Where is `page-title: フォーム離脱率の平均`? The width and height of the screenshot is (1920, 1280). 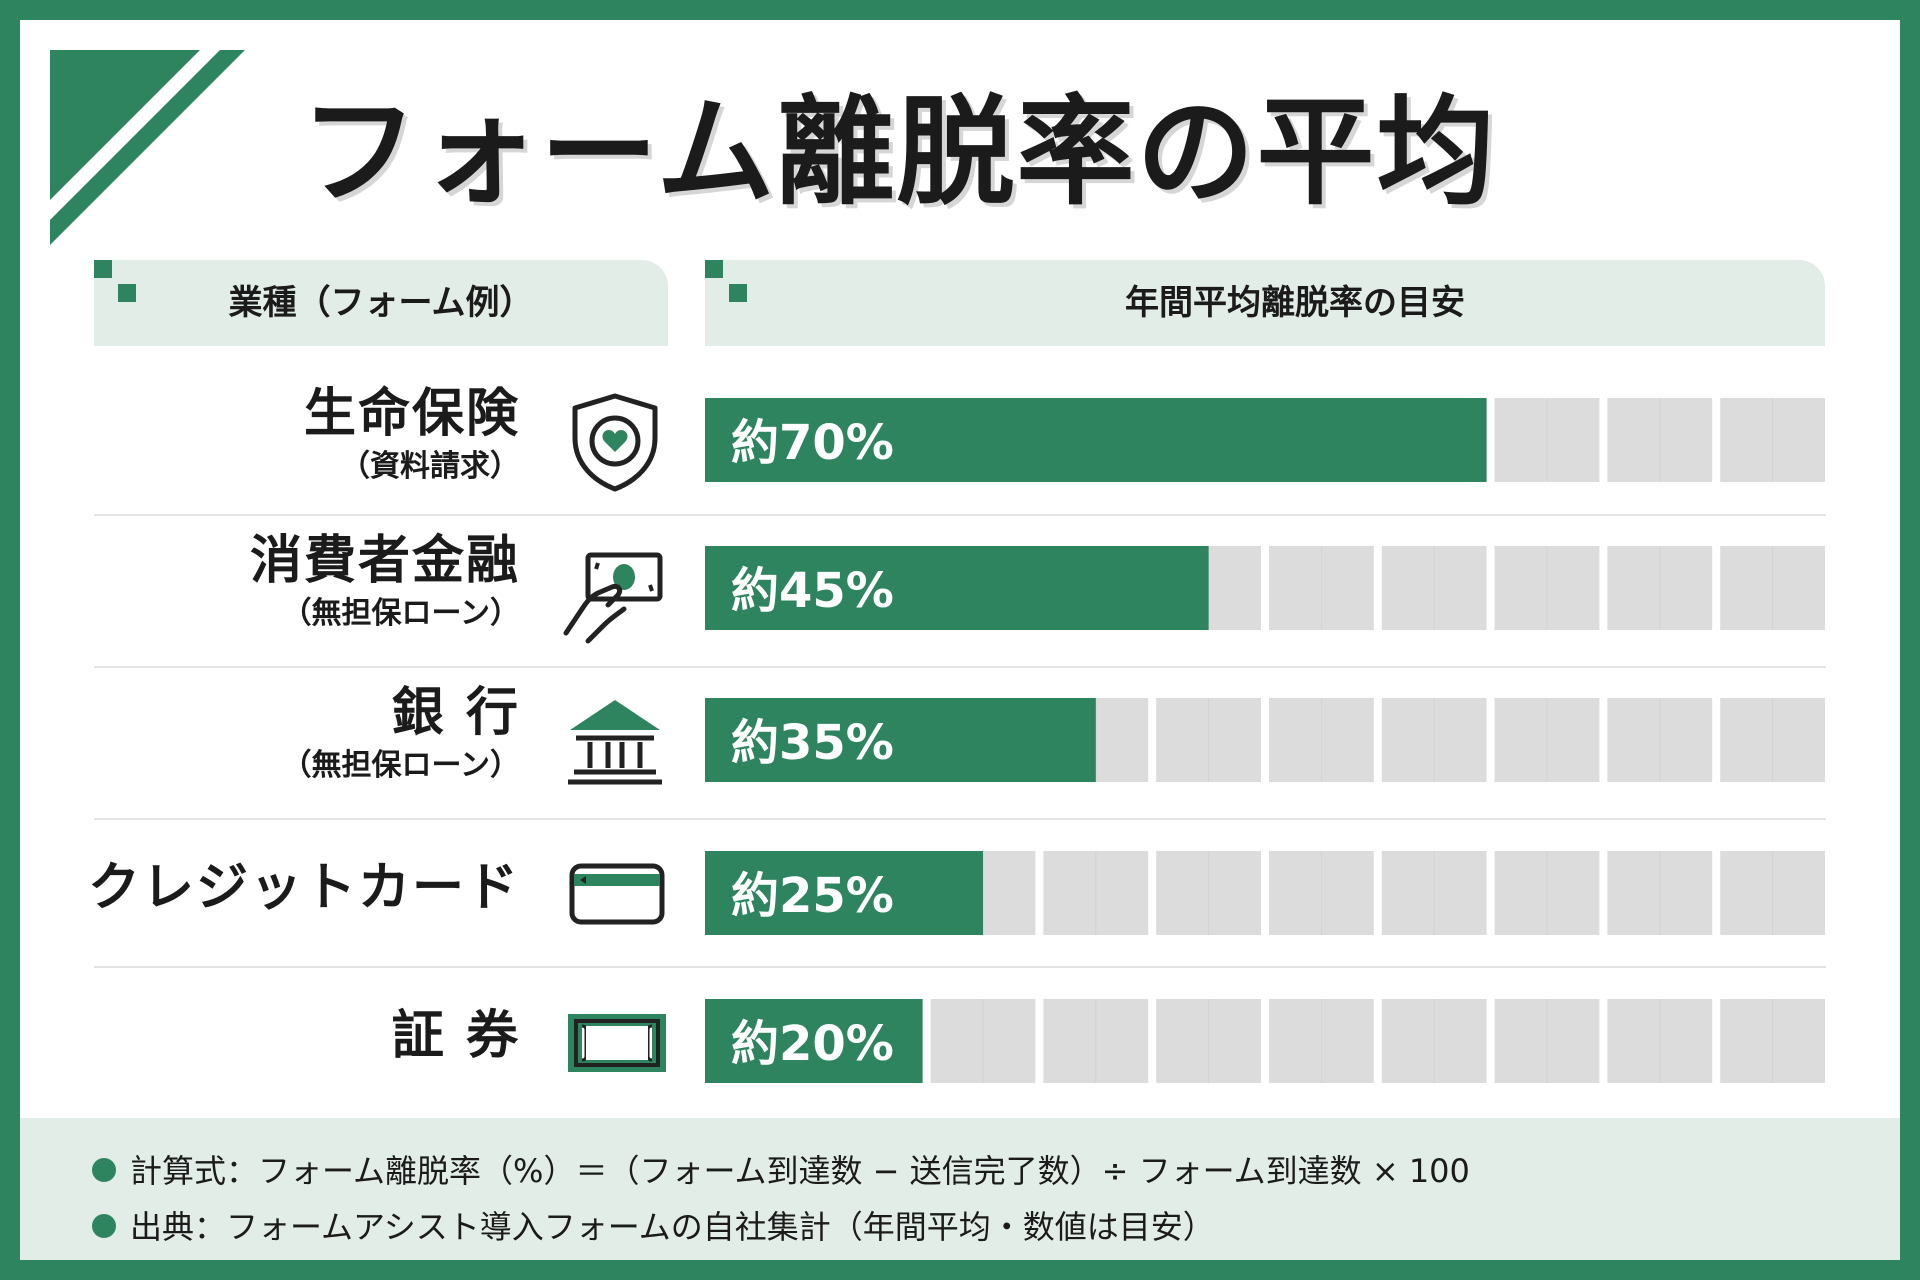
page-title: フォーム離脱率の平均 is located at coordinates (898, 152).